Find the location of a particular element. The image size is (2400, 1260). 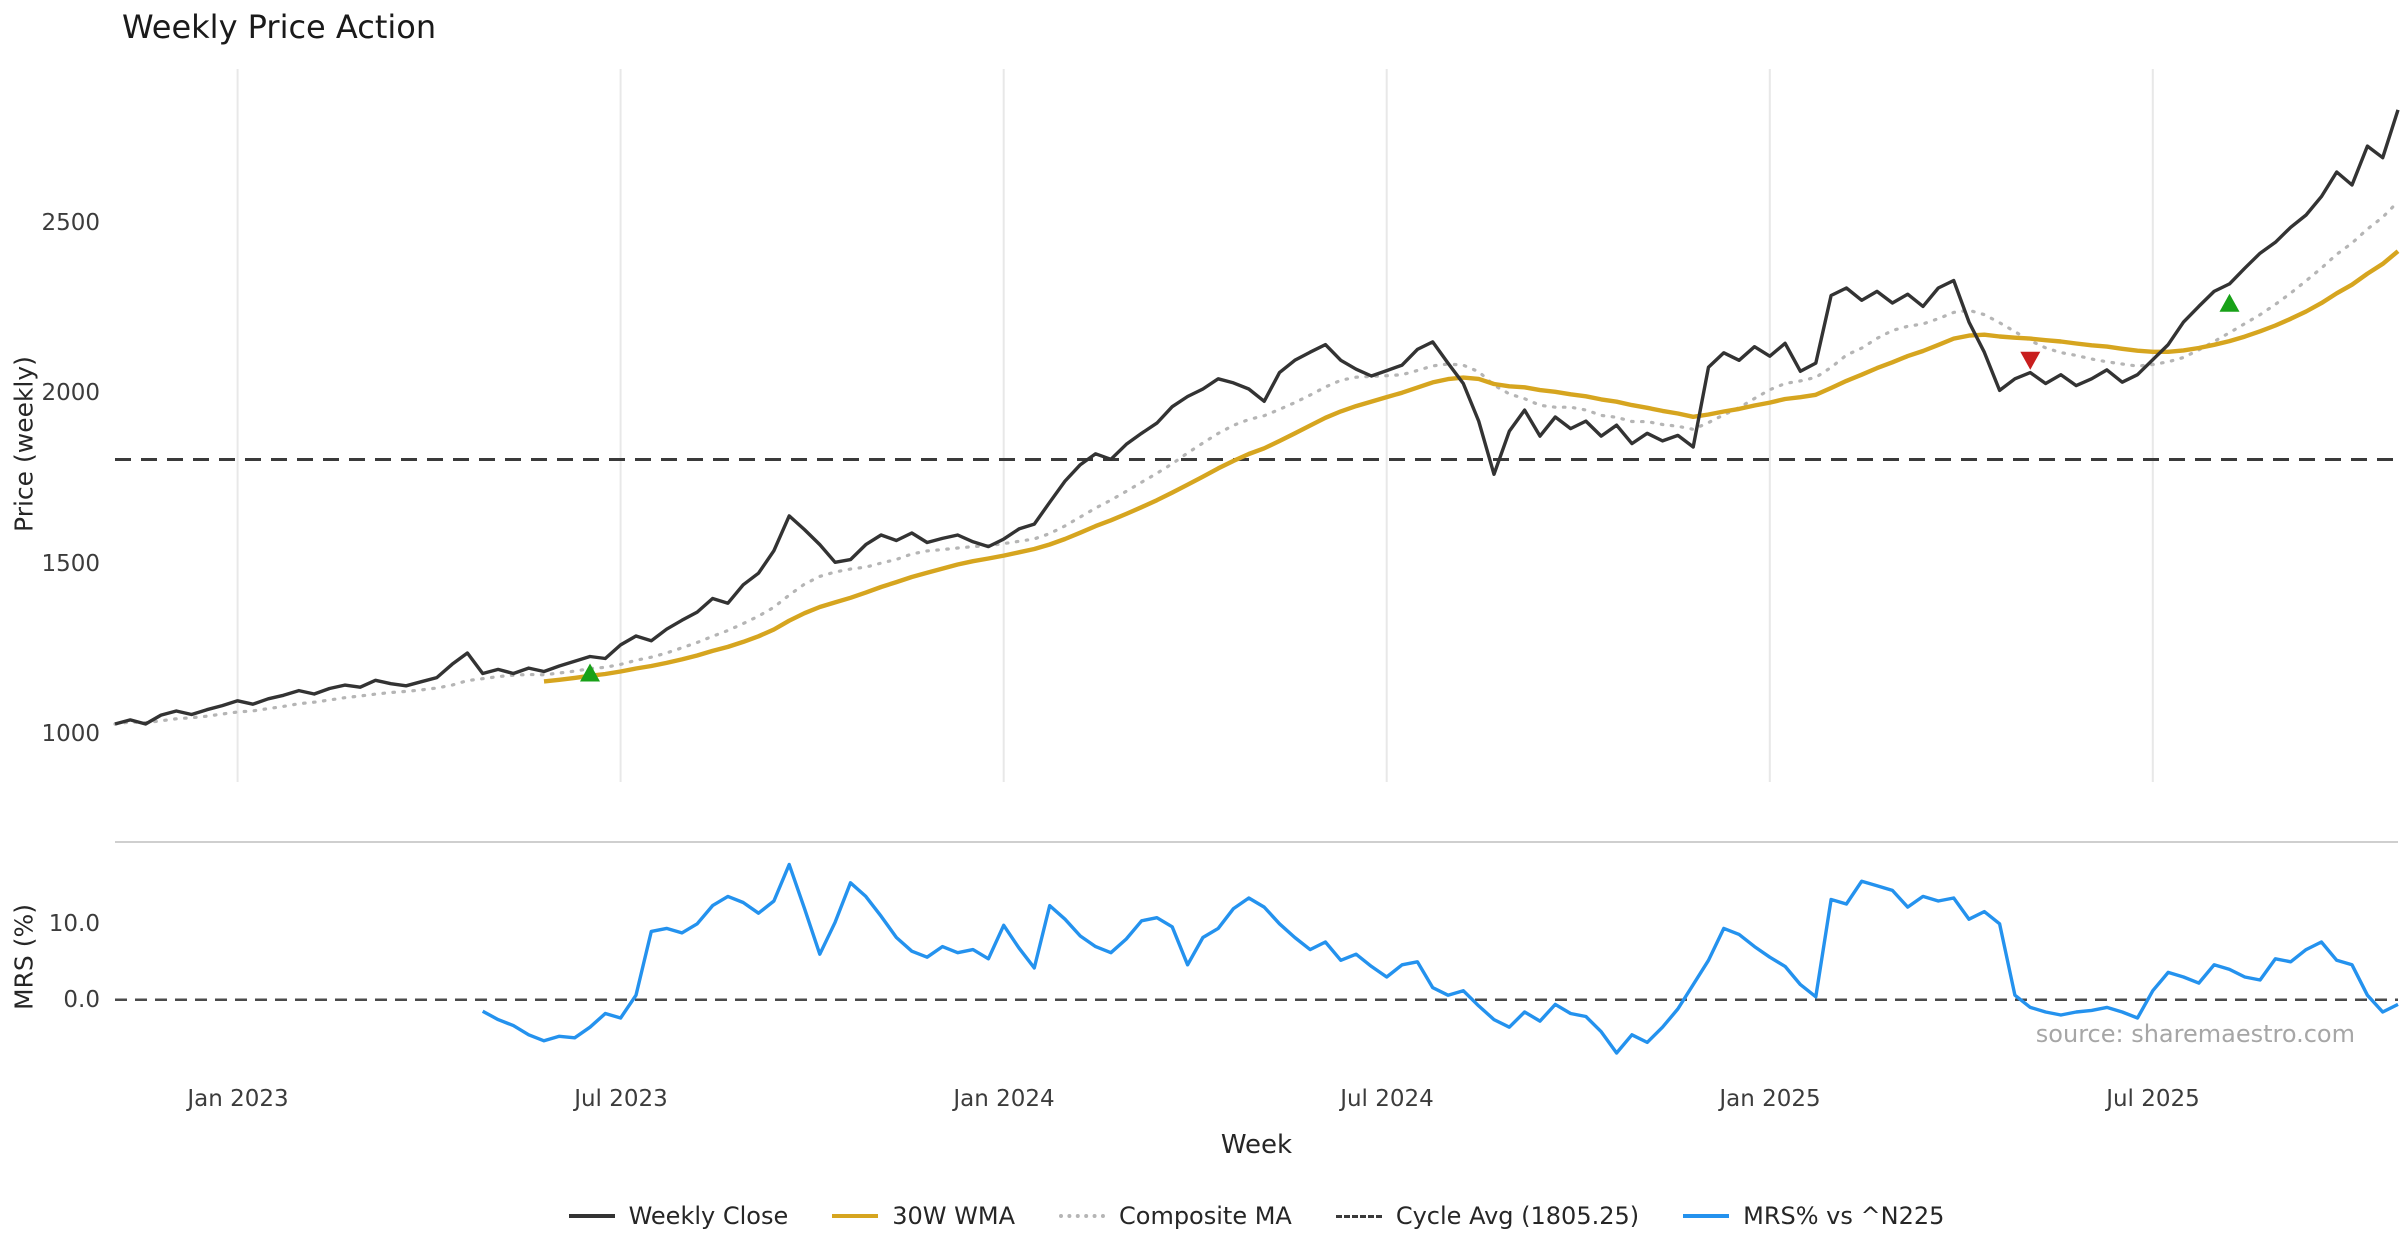

legend-item-weekly-close: Weekly Close is located at coordinates (678, 1216).